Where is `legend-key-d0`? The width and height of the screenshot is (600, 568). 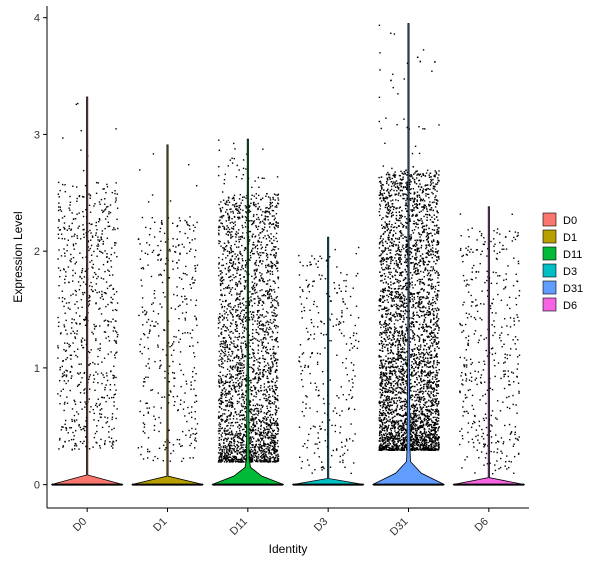 legend-key-d0 is located at coordinates (549, 219).